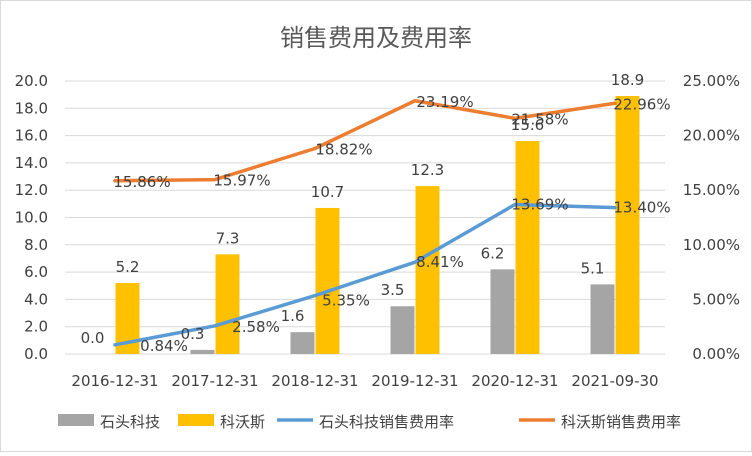 The image size is (752, 456). Describe the element at coordinates (343, 149) in the screenshot. I see `line-data-label: 18.82%` at that location.